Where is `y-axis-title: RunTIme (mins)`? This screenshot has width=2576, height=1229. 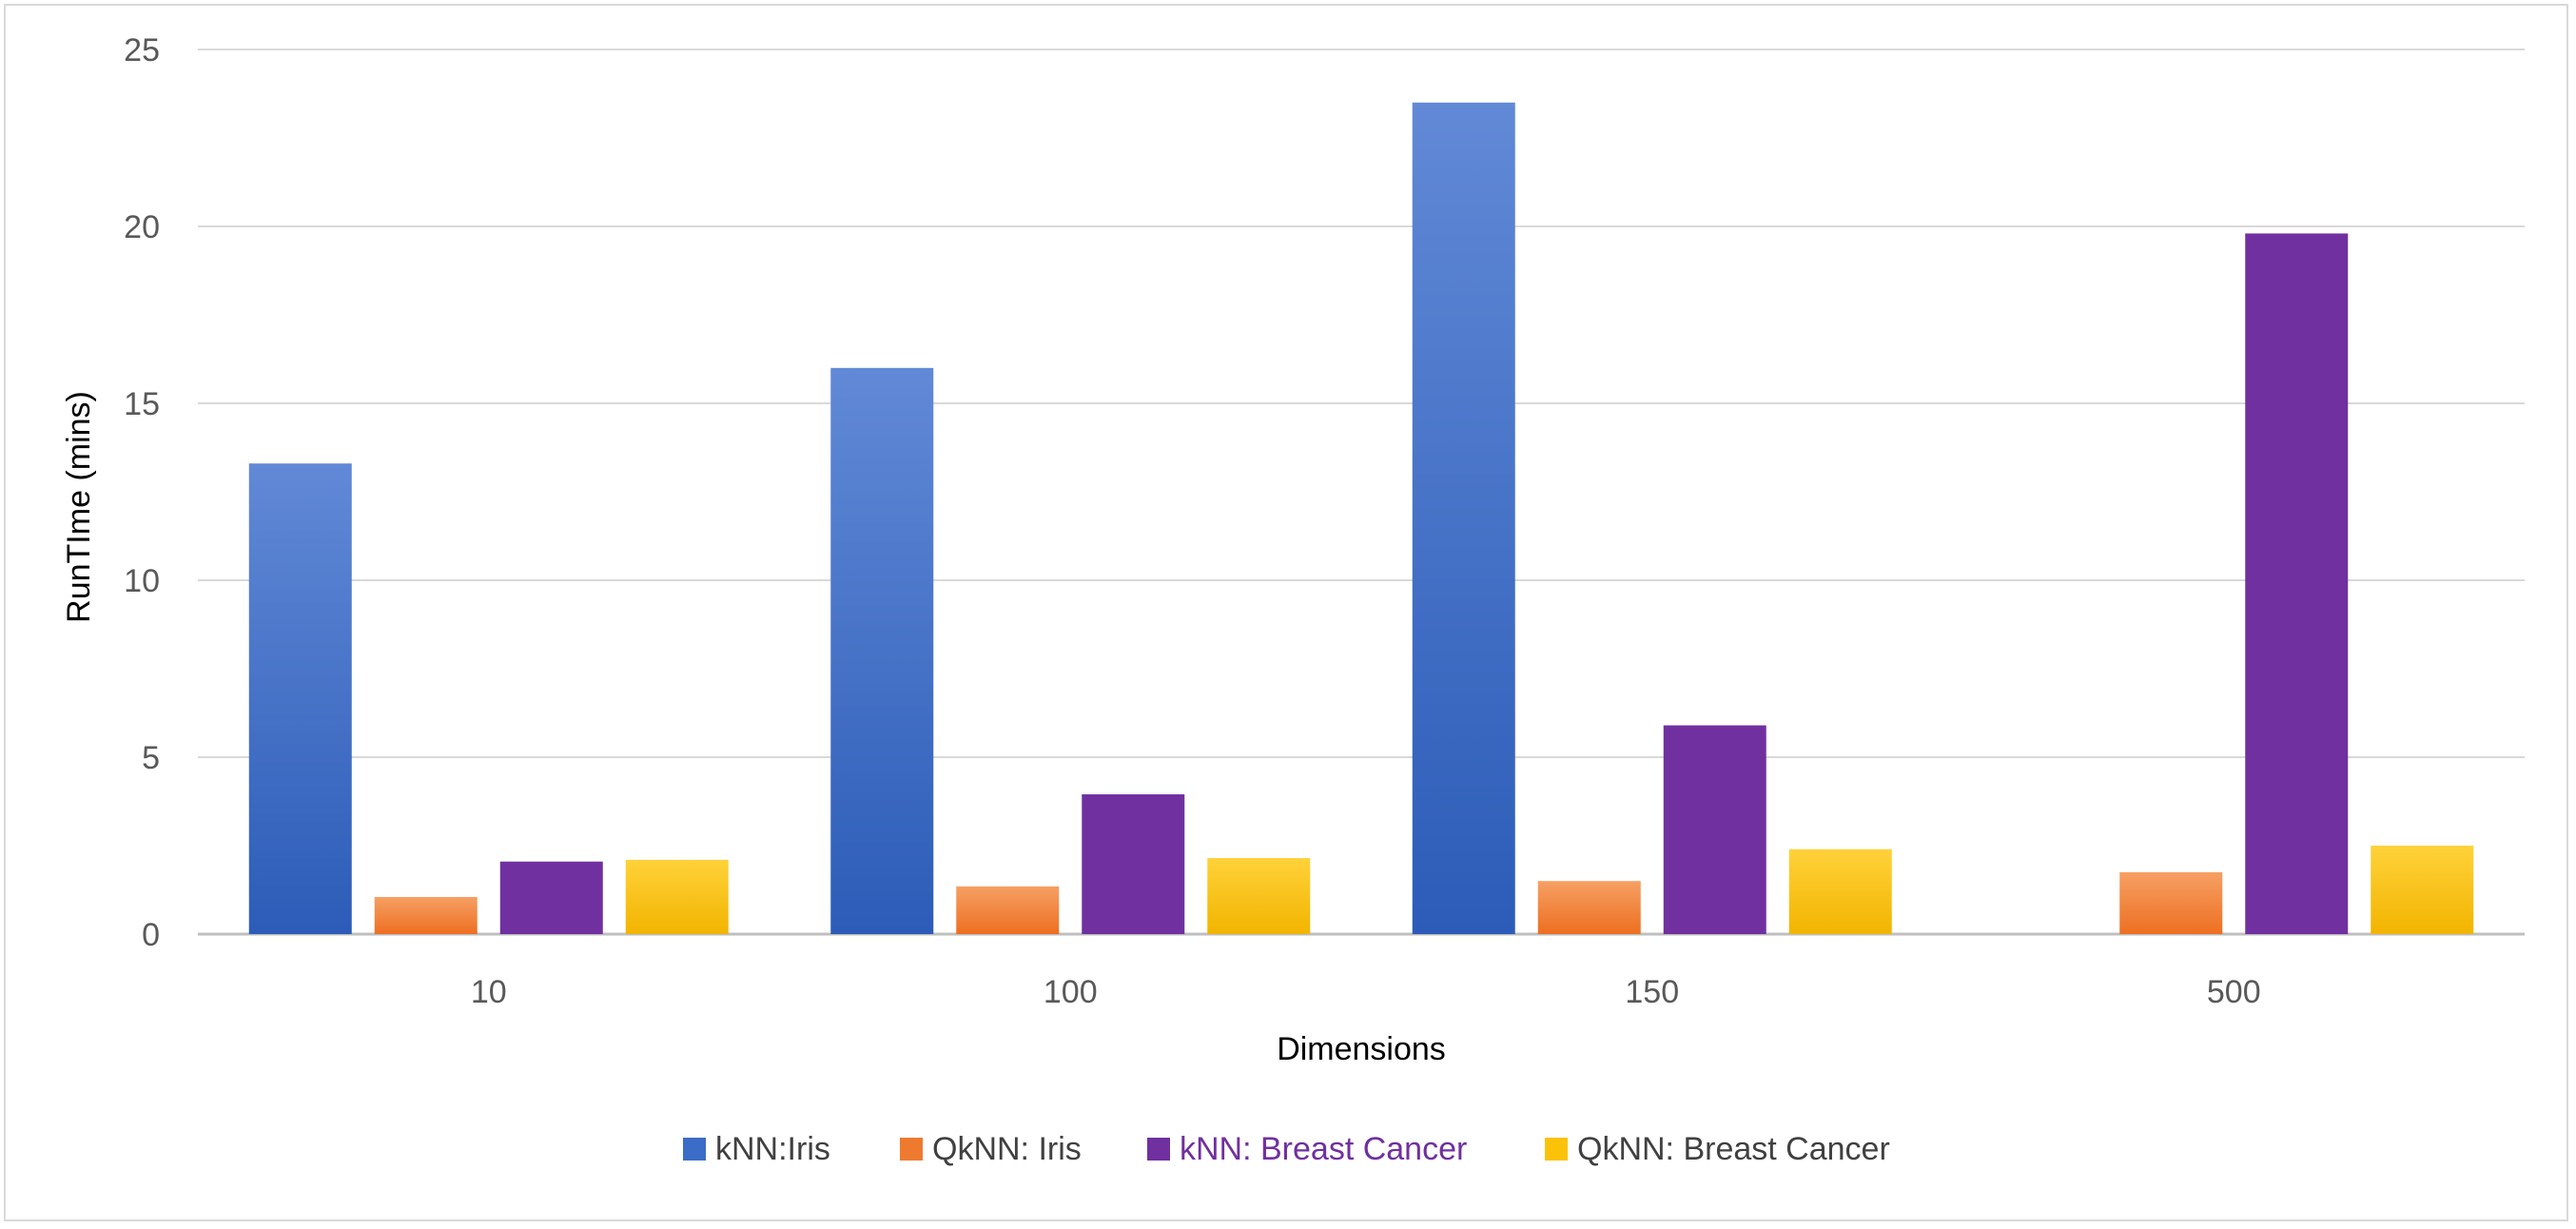 y-axis-title: RunTIme (mins) is located at coordinates (79, 507).